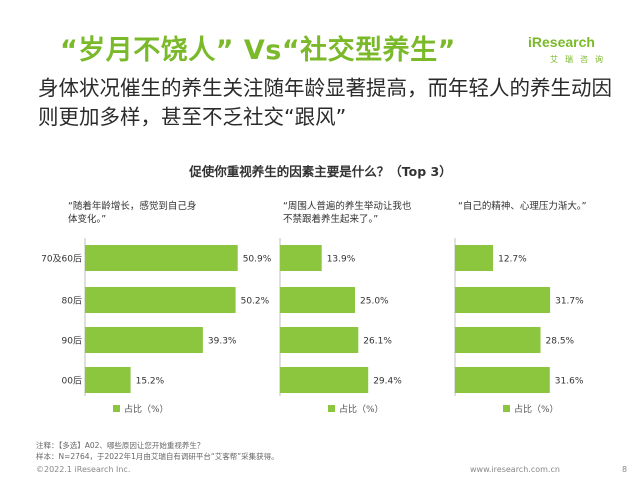  Describe the element at coordinates (72, 301) in the screenshot. I see `category-tick-label: 80后` at that location.